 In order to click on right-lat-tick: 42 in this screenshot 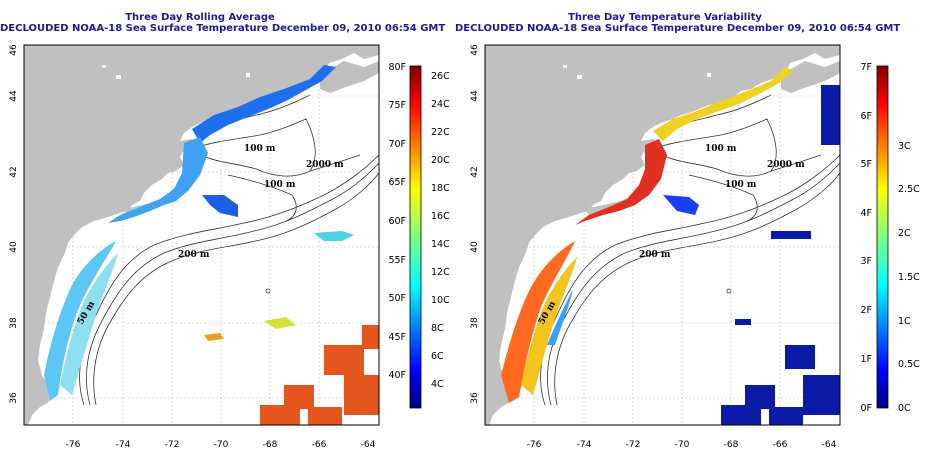, I will do `click(475, 171)`.